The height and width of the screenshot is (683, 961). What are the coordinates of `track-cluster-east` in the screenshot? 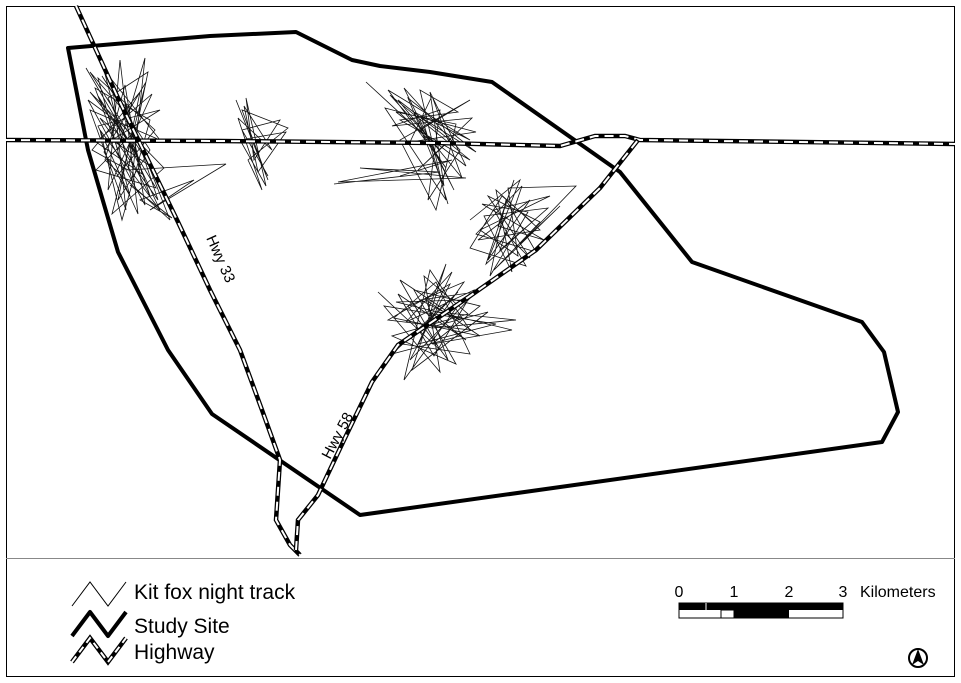 It's located at (523, 227).